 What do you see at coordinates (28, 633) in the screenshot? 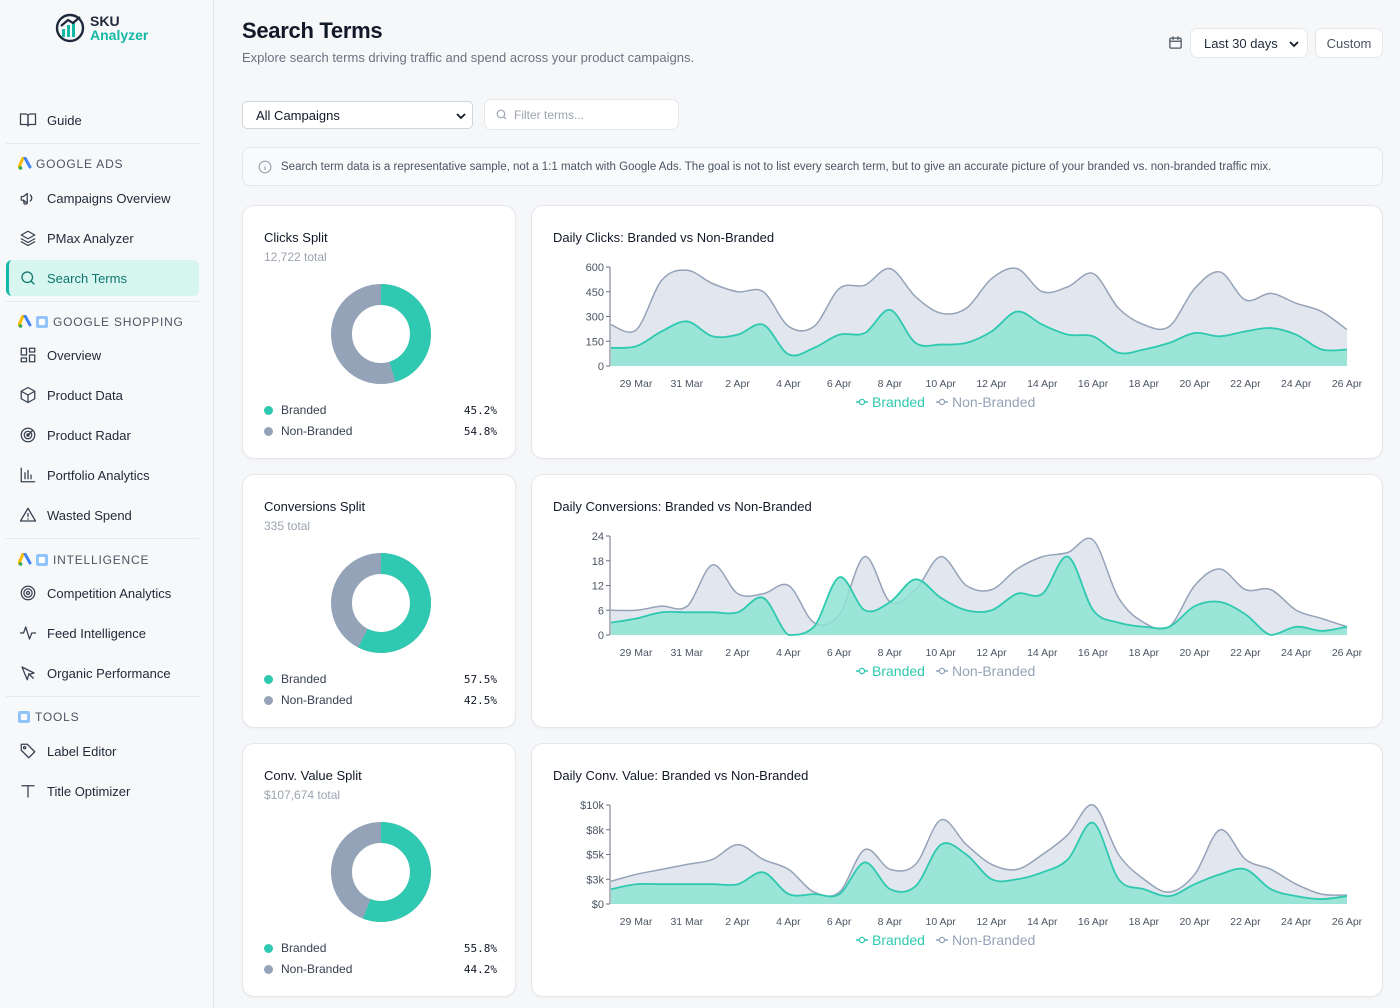
I see `activity-icon` at bounding box center [28, 633].